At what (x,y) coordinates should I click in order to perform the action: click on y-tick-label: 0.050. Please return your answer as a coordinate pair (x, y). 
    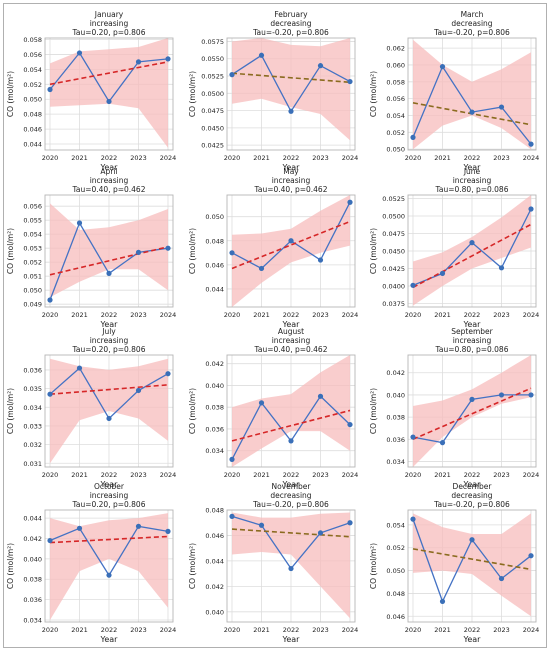
    Looking at the image, I should click on (214, 217).